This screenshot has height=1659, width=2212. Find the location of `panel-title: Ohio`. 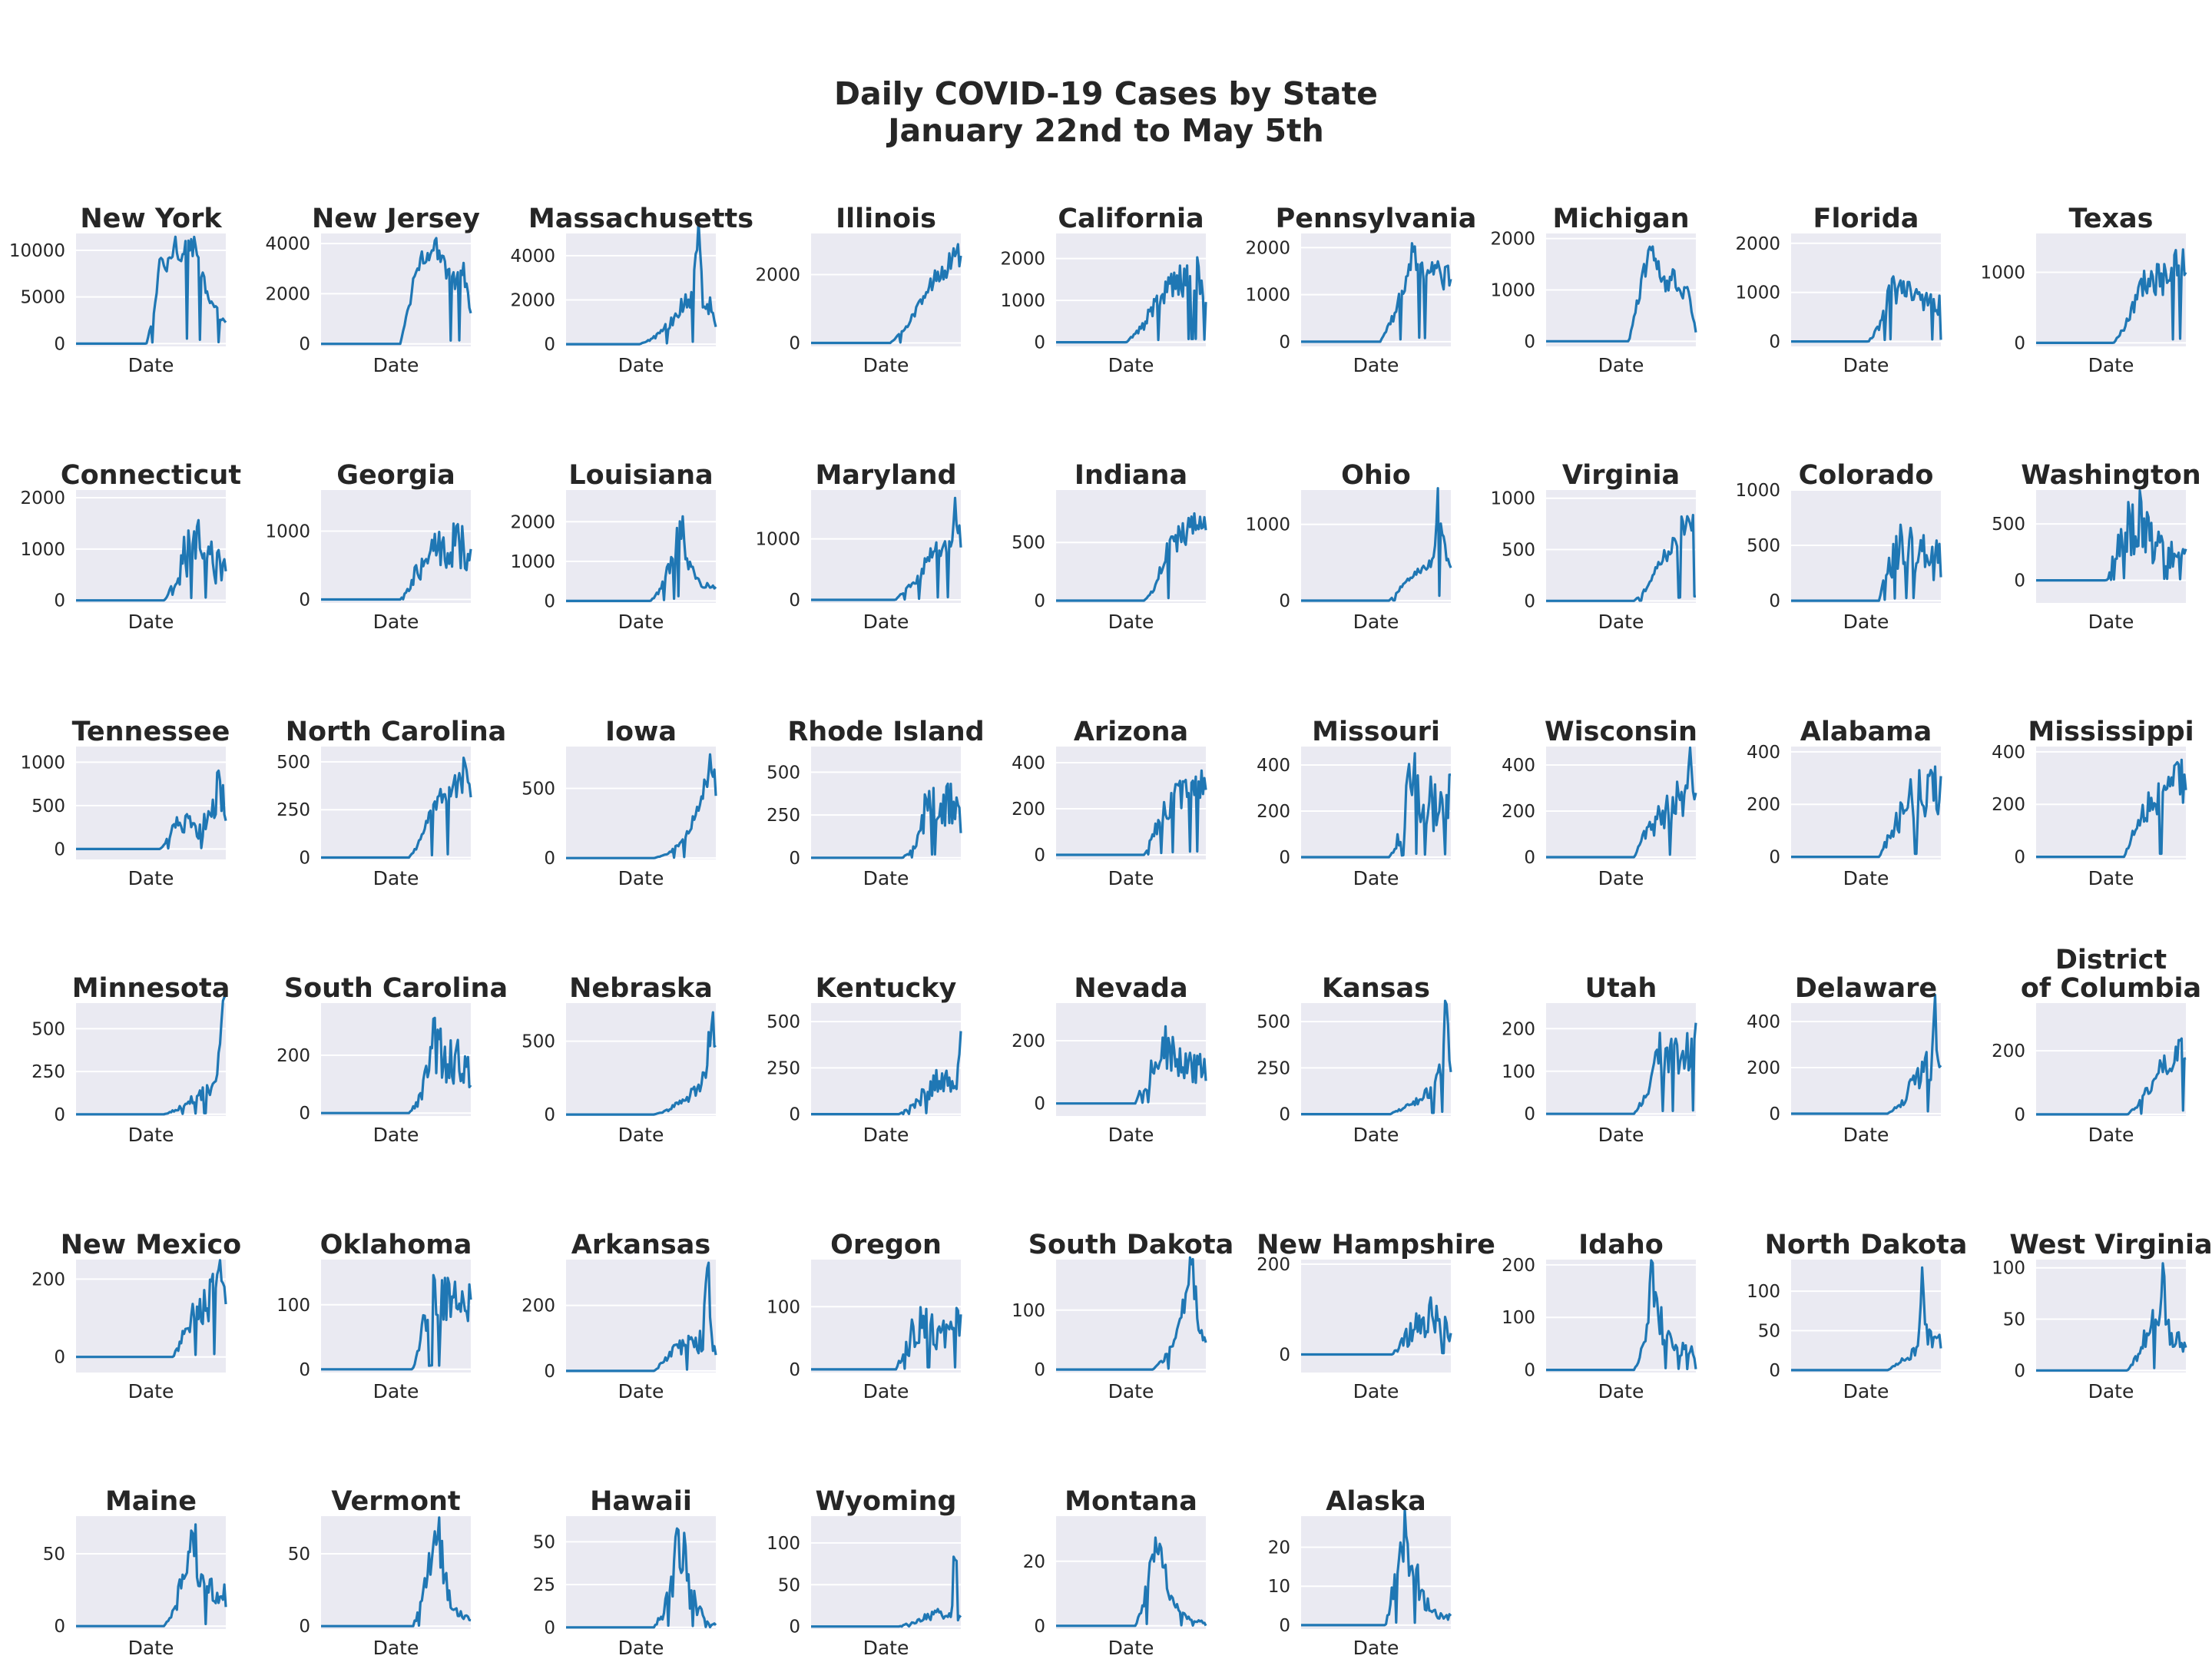

panel-title: Ohio is located at coordinates (1376, 476).